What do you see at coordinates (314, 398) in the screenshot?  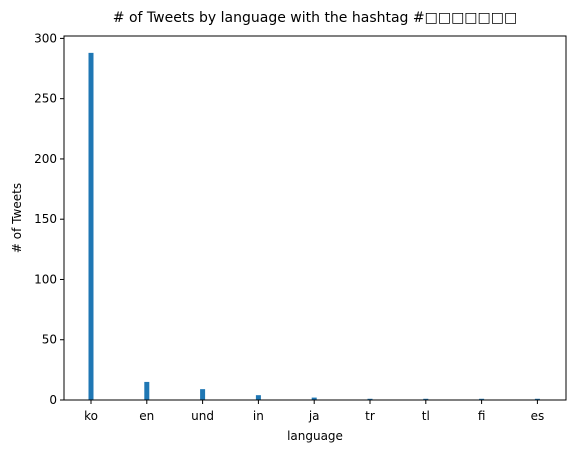 I see `bar-ja` at bounding box center [314, 398].